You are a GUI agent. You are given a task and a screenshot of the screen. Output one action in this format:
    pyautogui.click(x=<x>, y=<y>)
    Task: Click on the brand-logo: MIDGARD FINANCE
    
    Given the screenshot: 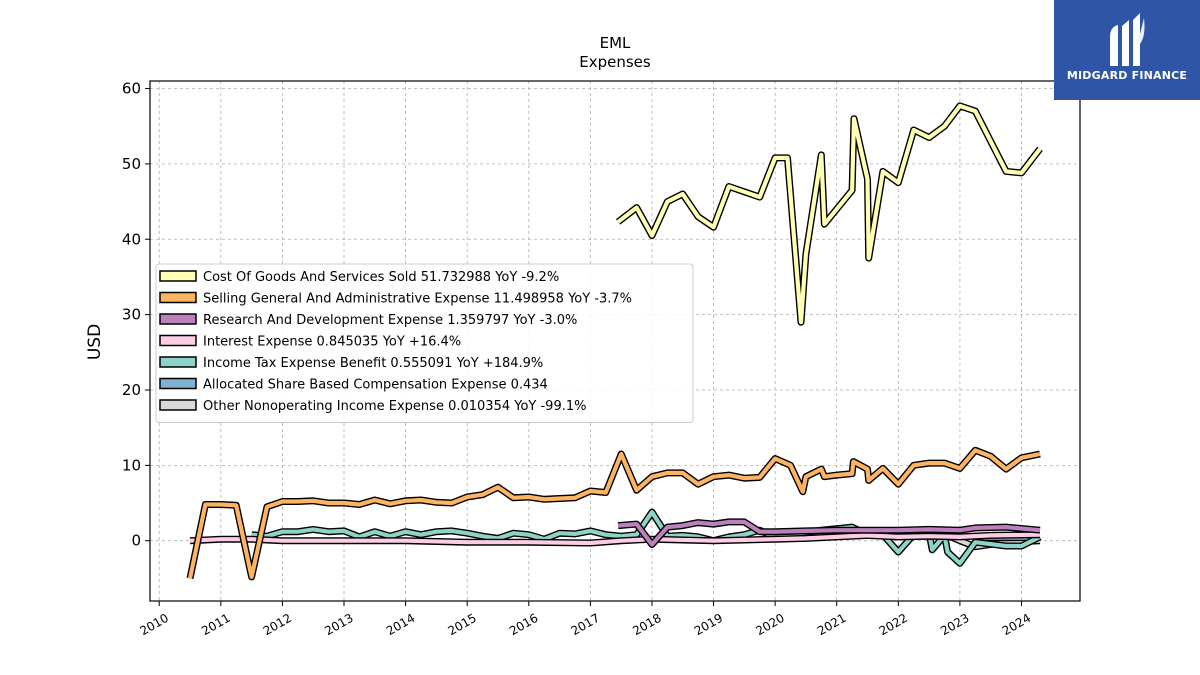 What is the action you would take?
    pyautogui.click(x=1127, y=50)
    